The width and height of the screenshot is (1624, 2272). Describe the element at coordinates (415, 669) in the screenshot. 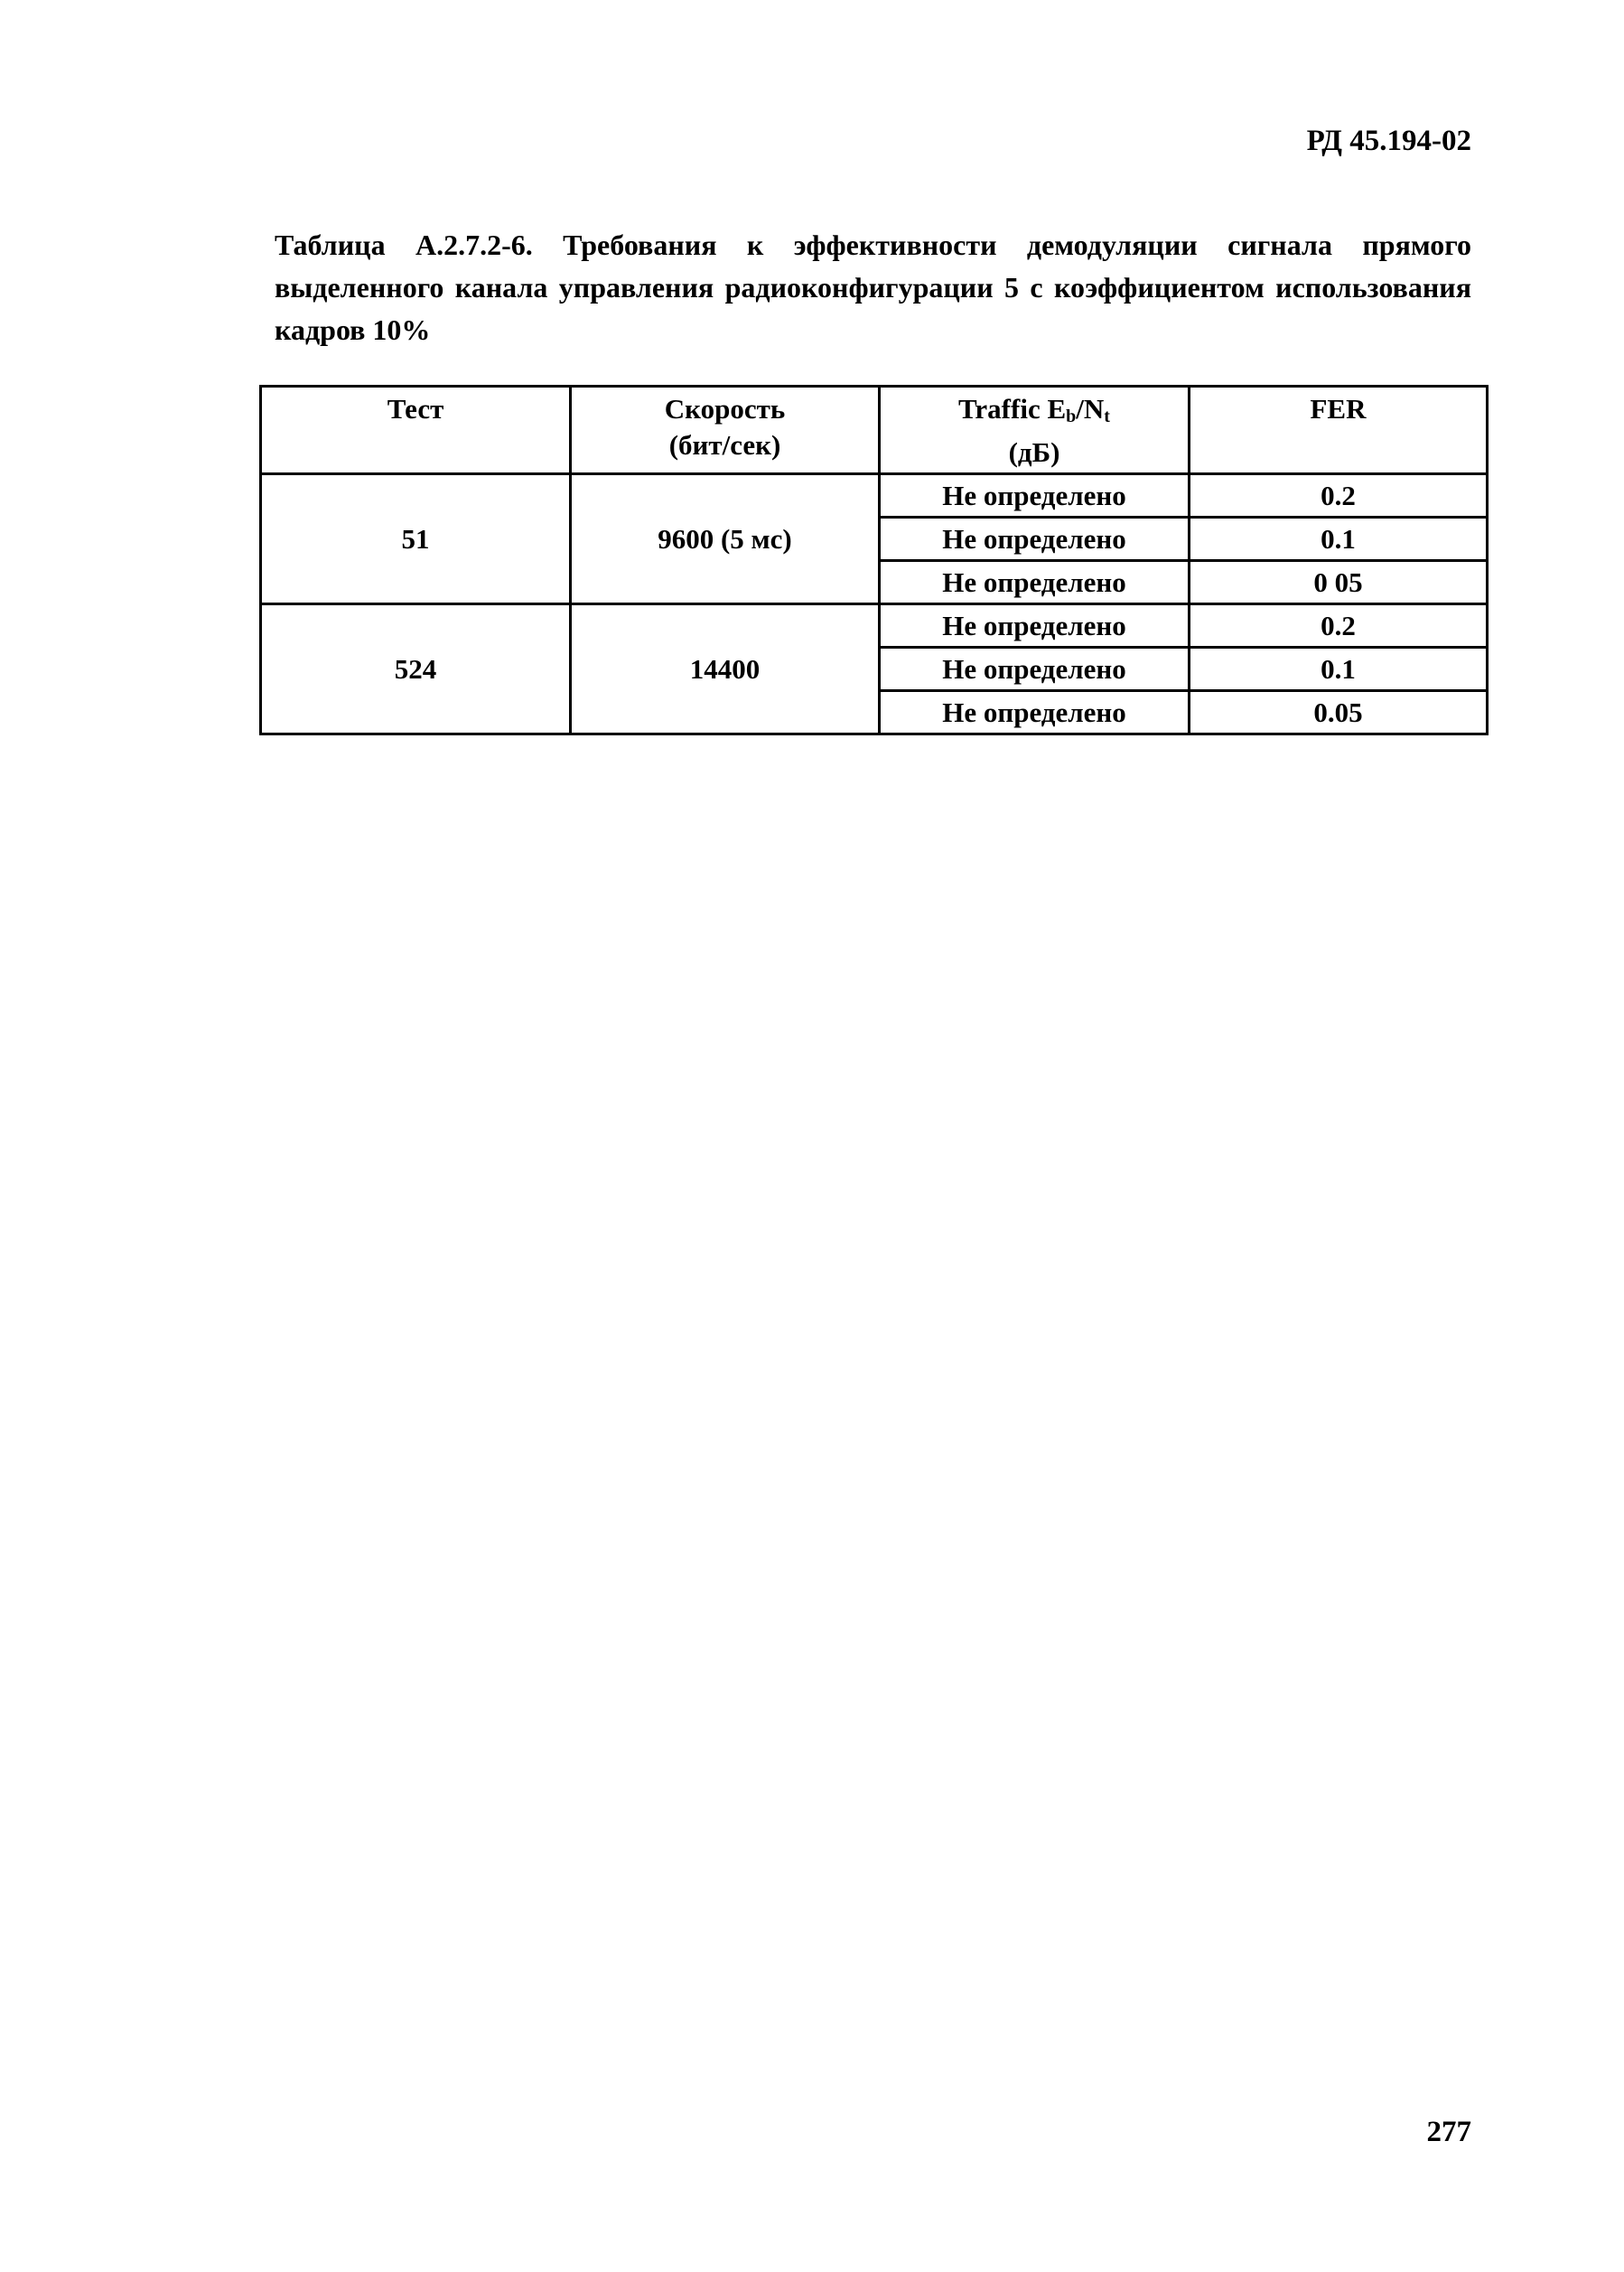

I see `cell-test: 524` at that location.